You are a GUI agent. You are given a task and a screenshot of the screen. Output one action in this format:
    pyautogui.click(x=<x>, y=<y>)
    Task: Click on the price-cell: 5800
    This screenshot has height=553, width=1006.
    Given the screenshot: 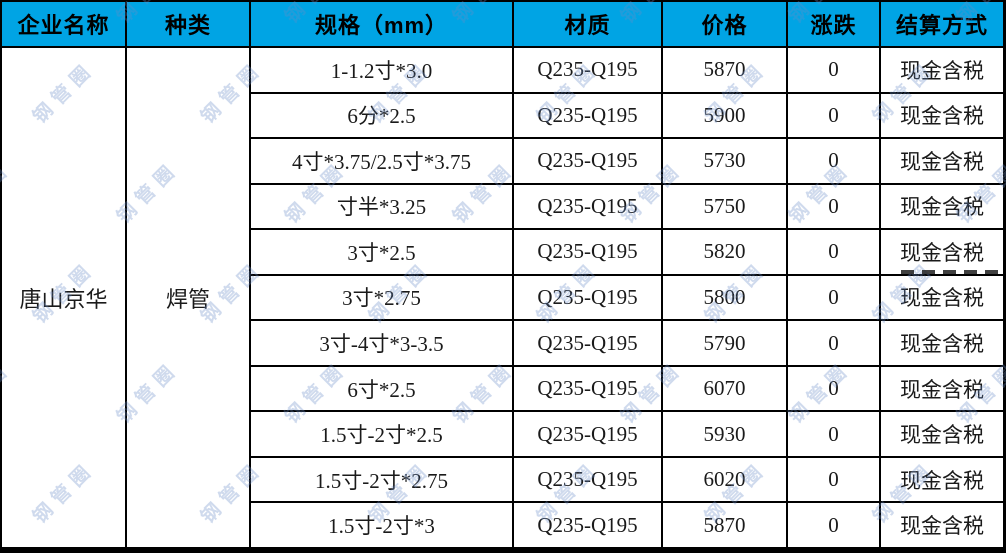 What is the action you would take?
    pyautogui.click(x=724, y=297)
    